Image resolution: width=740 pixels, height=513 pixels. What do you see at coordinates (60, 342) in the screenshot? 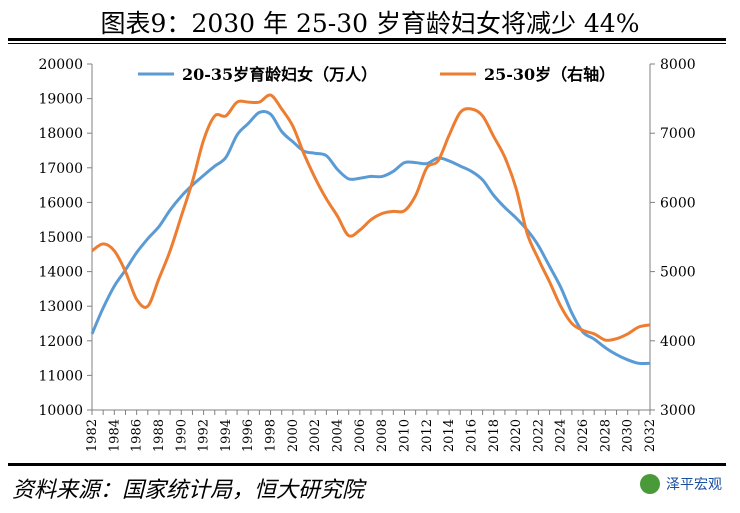
I see `y-left-tick-label: 12000` at bounding box center [60, 342].